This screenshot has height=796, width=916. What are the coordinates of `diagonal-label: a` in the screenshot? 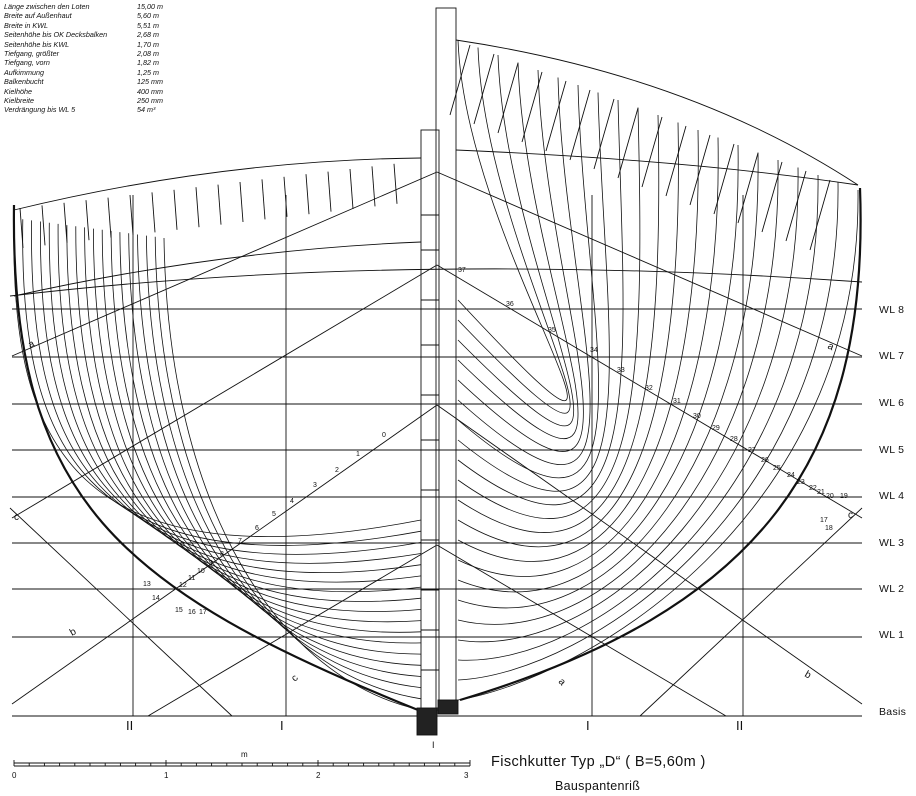 It's located at (32, 344).